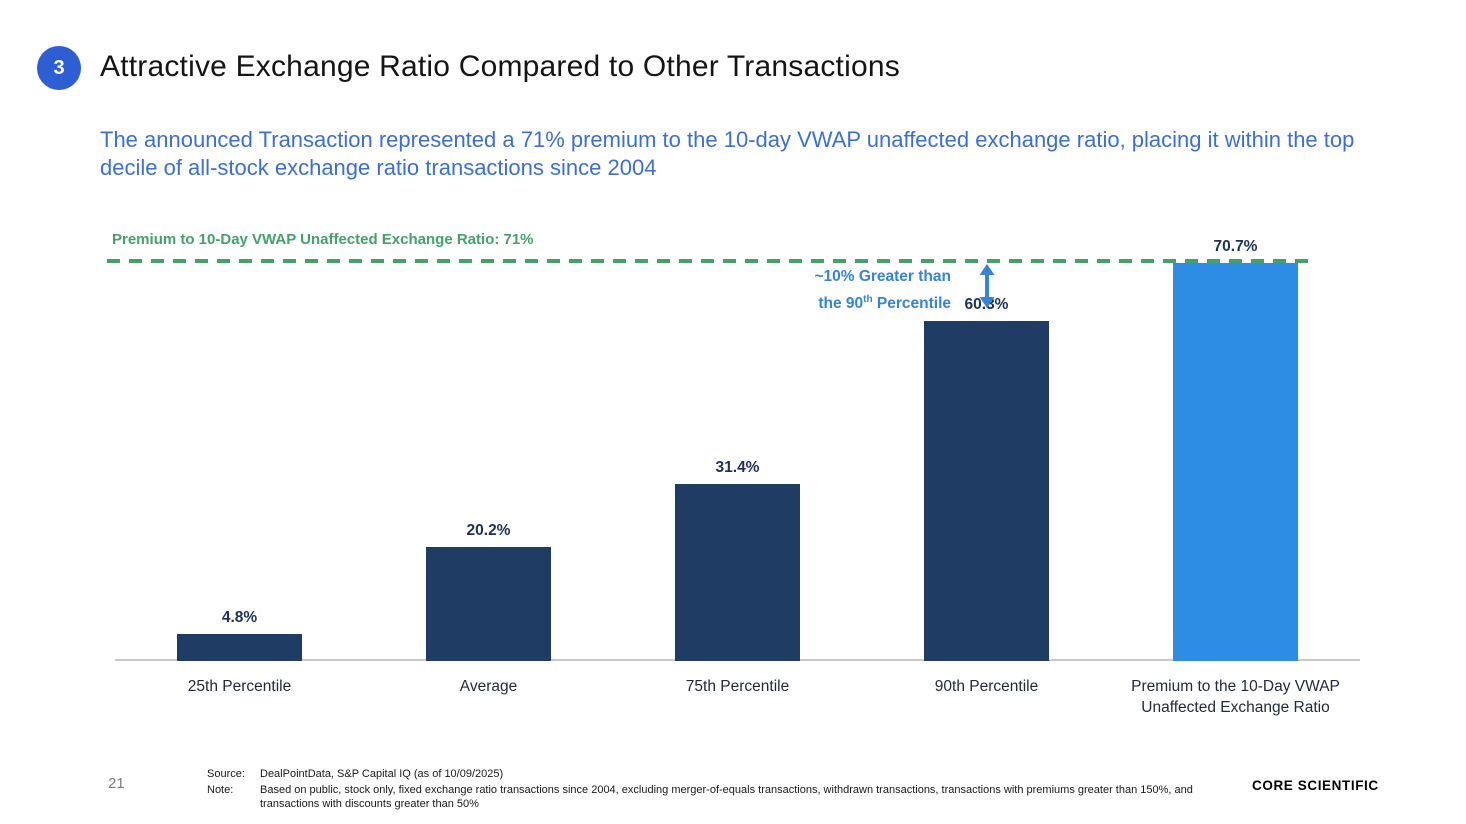  Describe the element at coordinates (239, 461) in the screenshot. I see `bar-column: 4.8%` at that location.